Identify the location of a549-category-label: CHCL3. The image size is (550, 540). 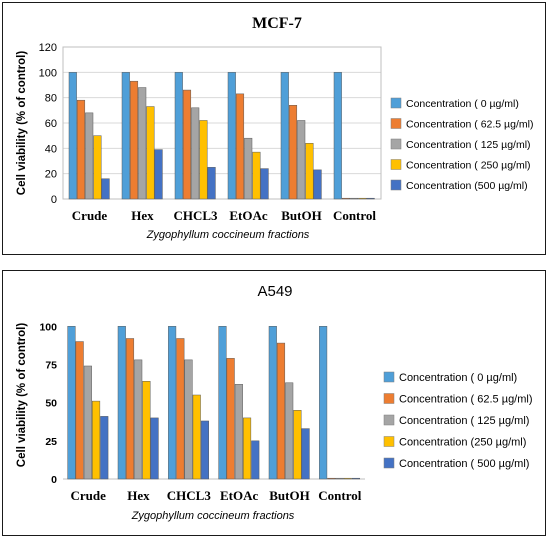
(189, 495).